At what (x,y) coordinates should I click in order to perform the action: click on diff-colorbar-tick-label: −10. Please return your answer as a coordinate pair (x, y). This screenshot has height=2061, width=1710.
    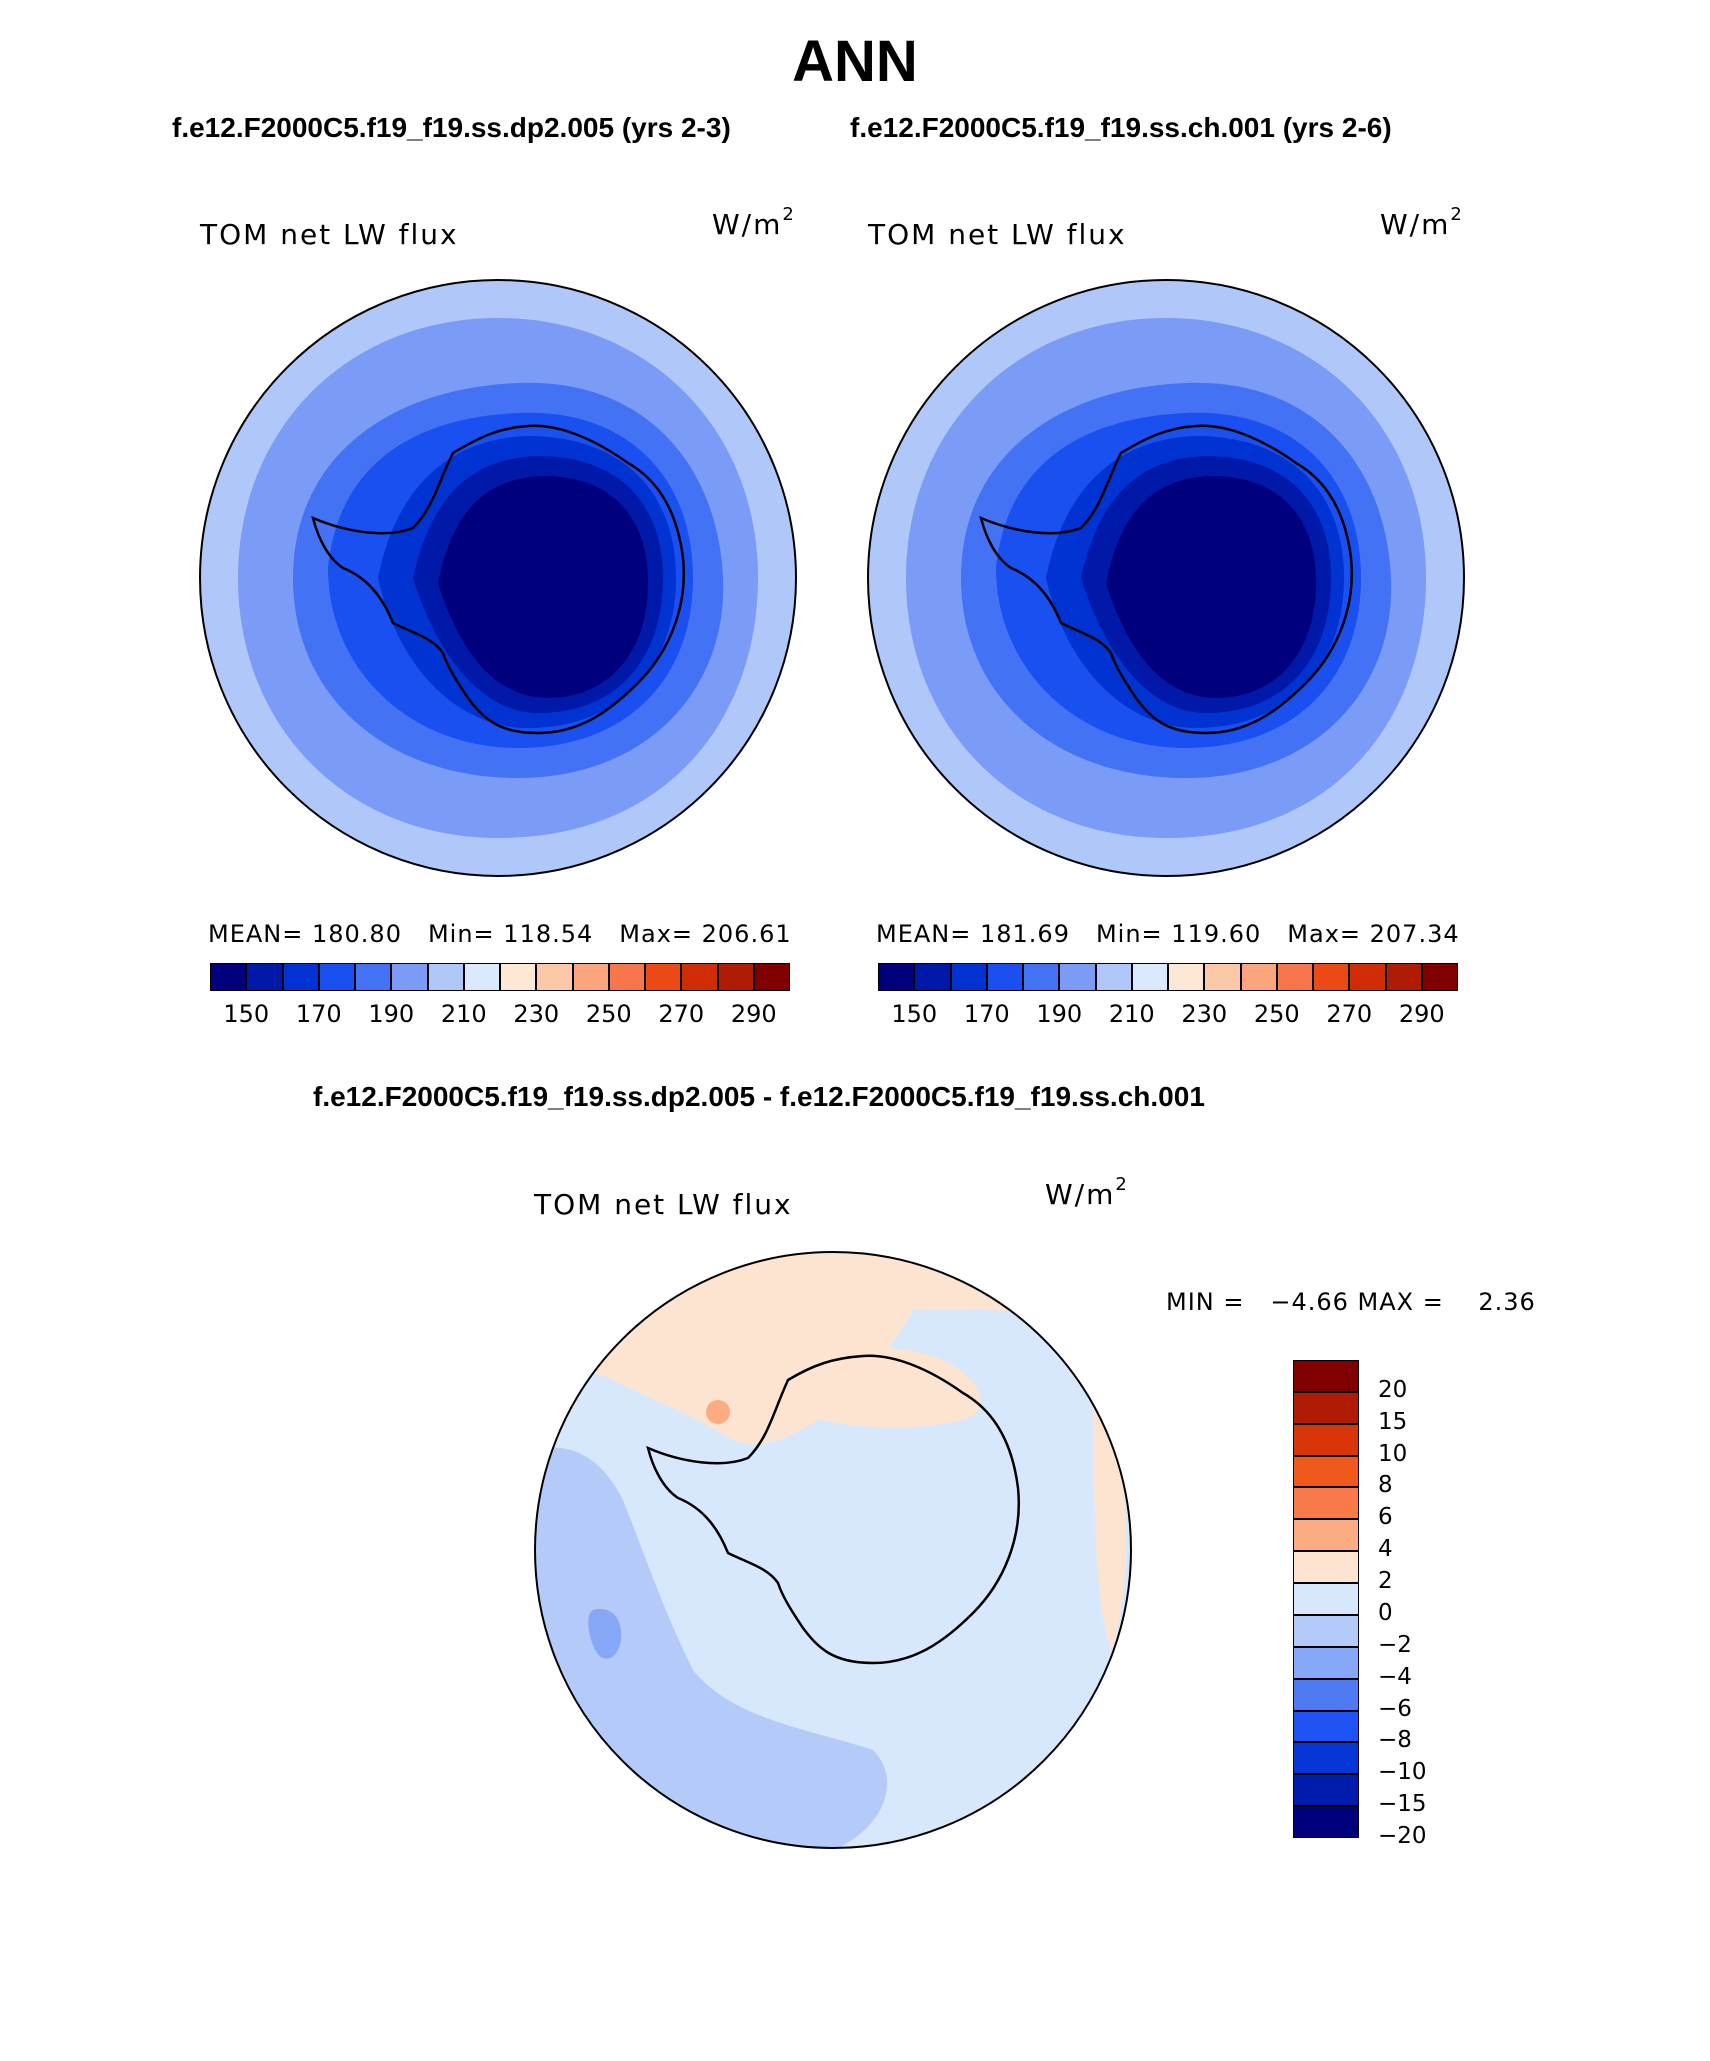
    Looking at the image, I should click on (1402, 1772).